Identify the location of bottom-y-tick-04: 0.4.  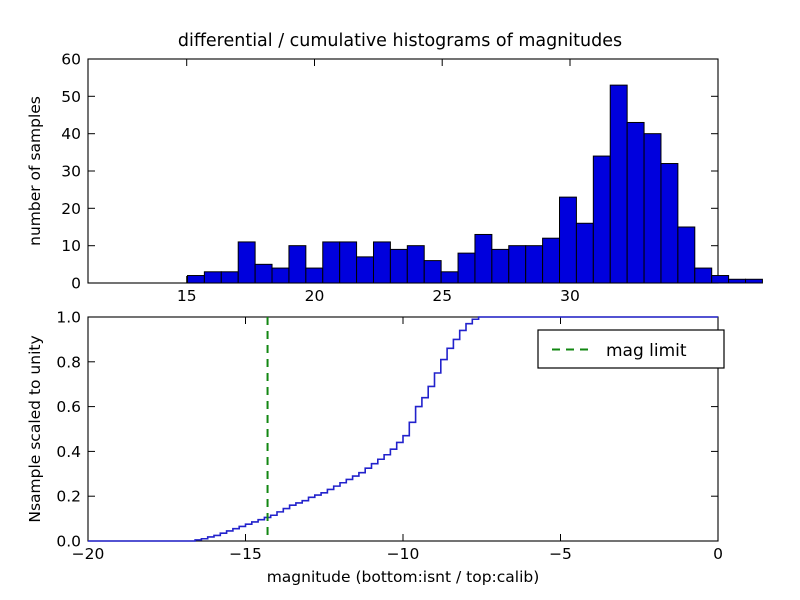
(68, 452).